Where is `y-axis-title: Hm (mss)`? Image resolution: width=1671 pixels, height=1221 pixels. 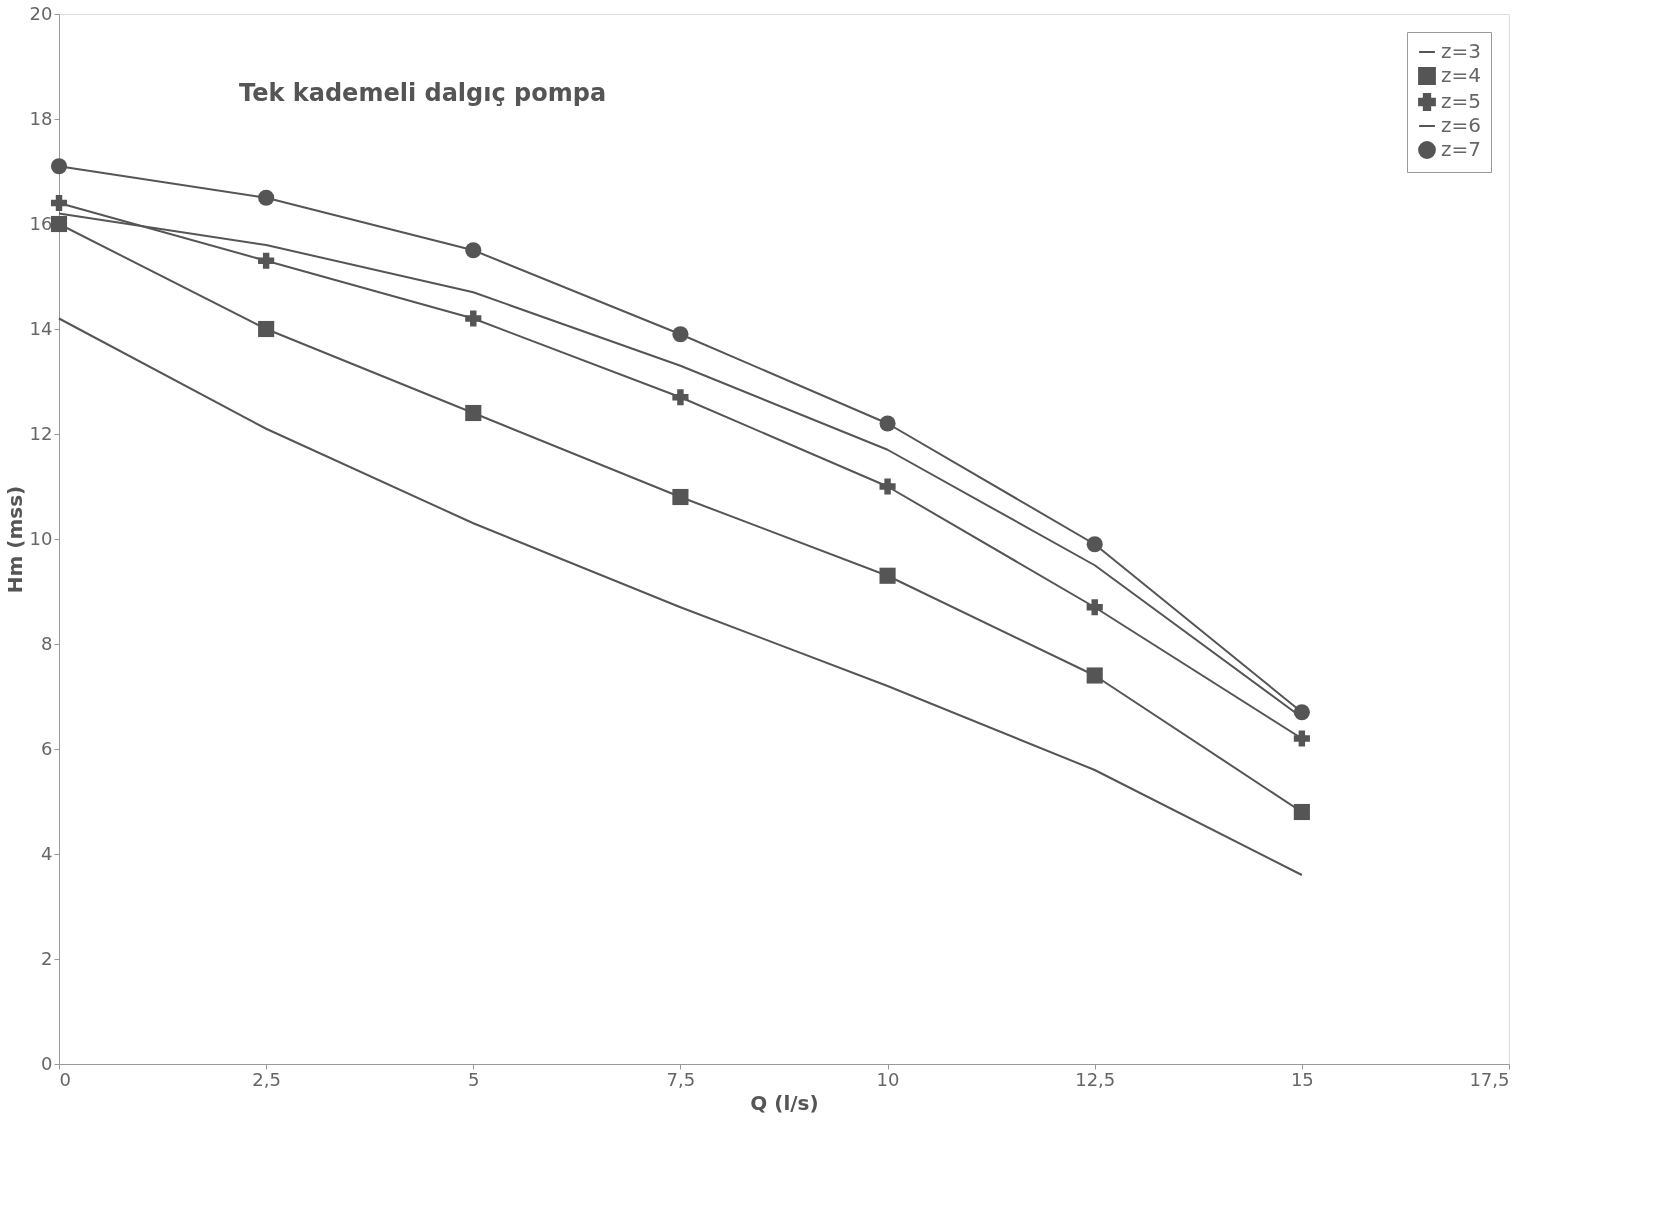
y-axis-title: Hm (mss) is located at coordinates (14, 539).